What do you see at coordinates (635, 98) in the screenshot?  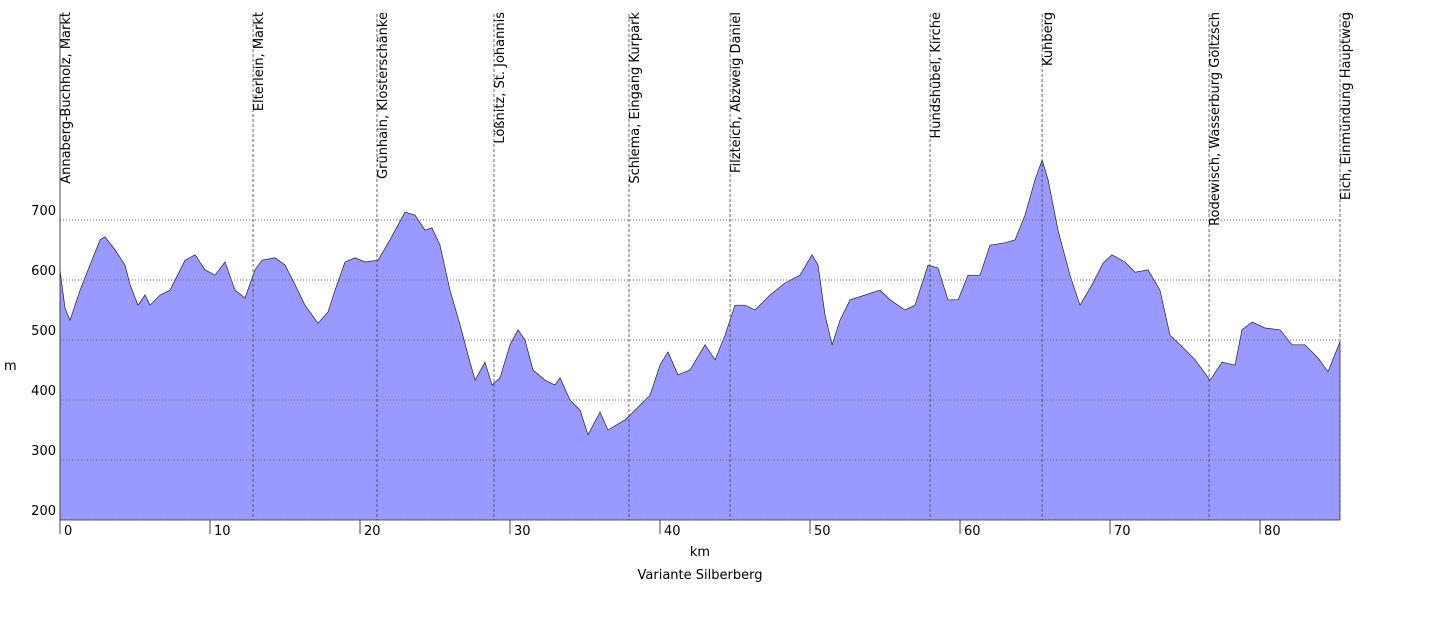 I see `waypoint-label: Schlema, Eingang Kurpark` at bounding box center [635, 98].